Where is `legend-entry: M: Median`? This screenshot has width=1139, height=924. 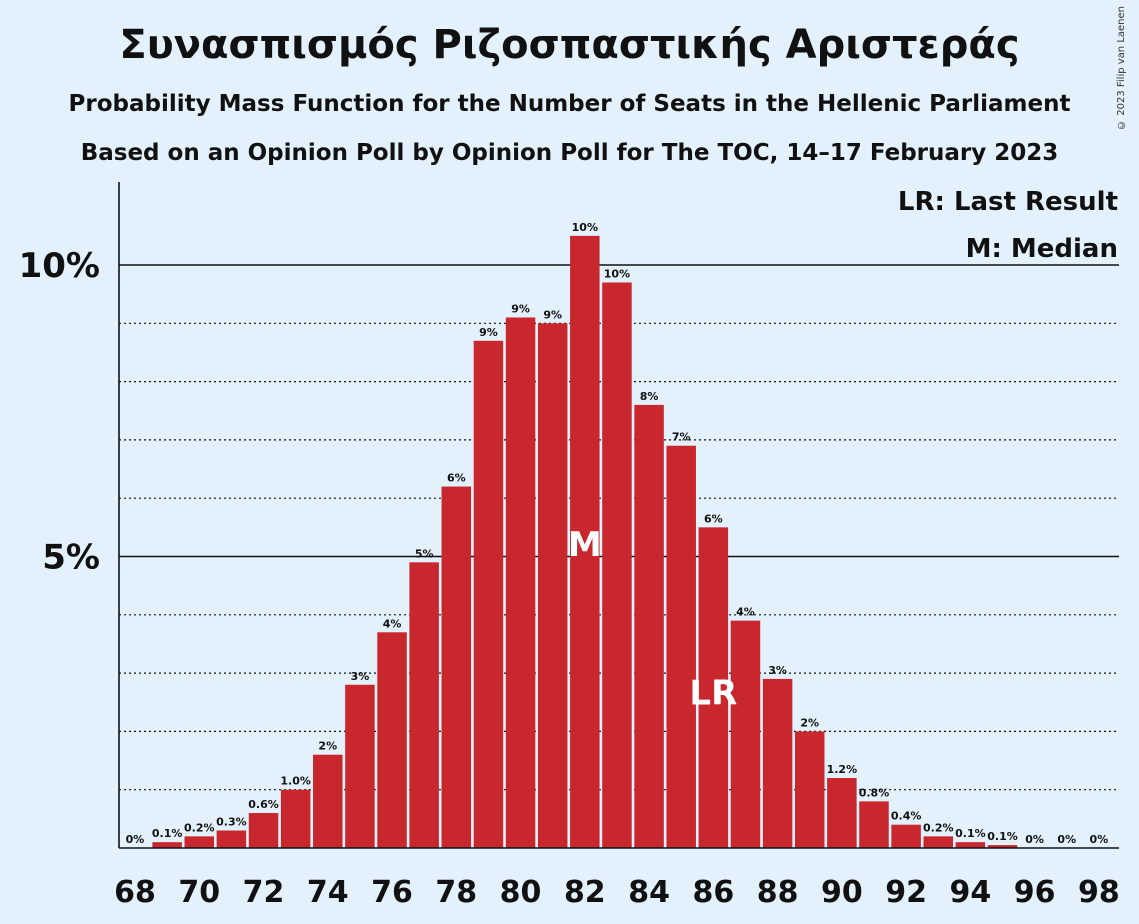
legend-entry: M: Median is located at coordinates (1042, 249).